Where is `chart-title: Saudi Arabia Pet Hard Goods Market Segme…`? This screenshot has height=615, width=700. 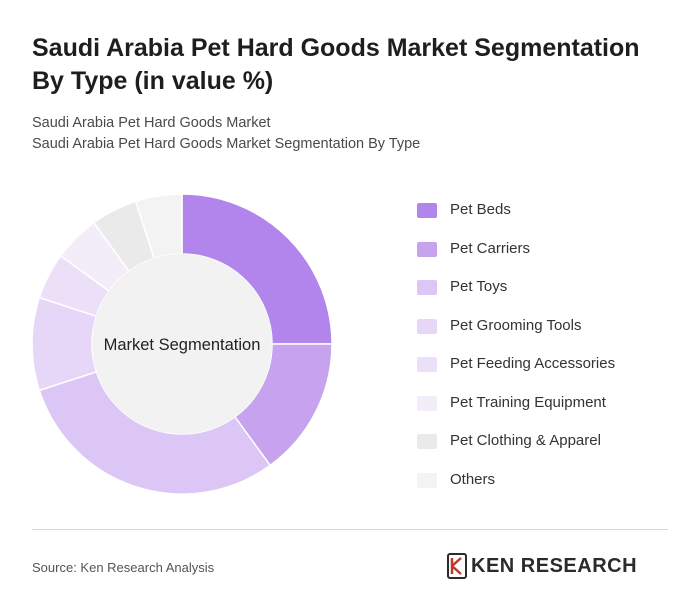 chart-title: Saudi Arabia Pet Hard Goods Market Segme… is located at coordinates (336, 64).